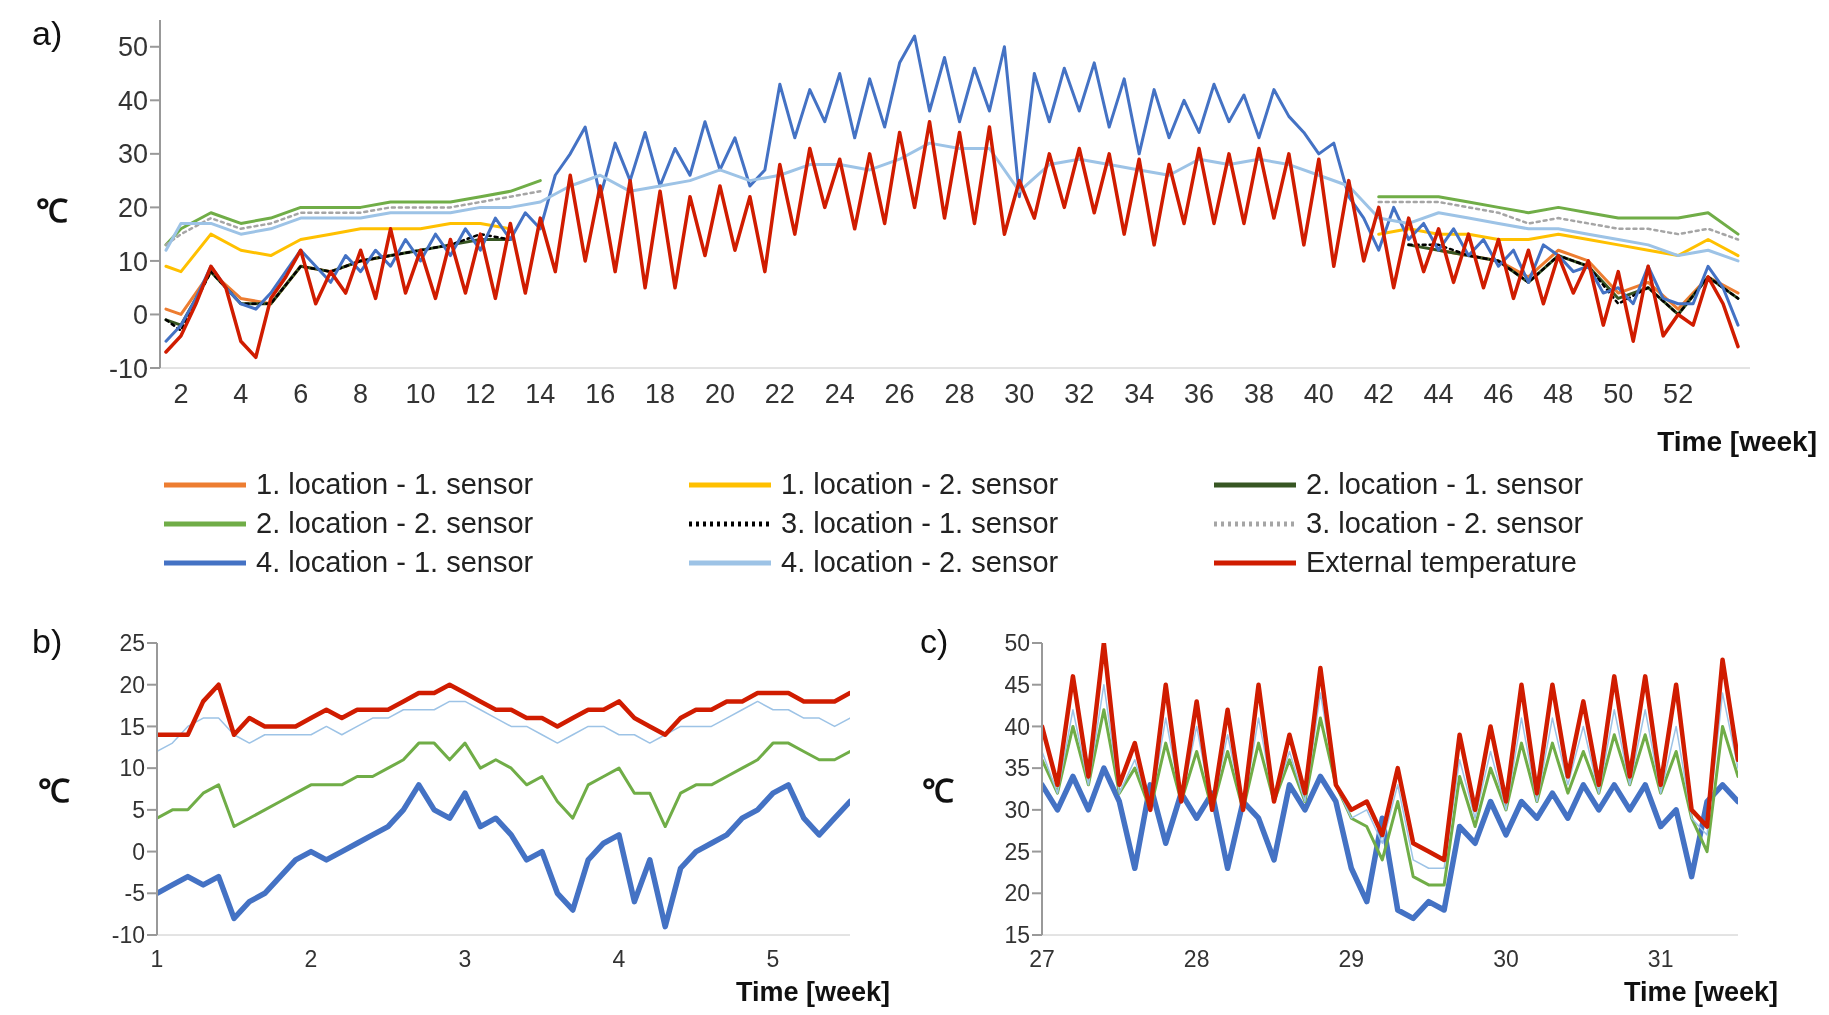  I want to click on x-tick-label: 34, so click(1139, 394).